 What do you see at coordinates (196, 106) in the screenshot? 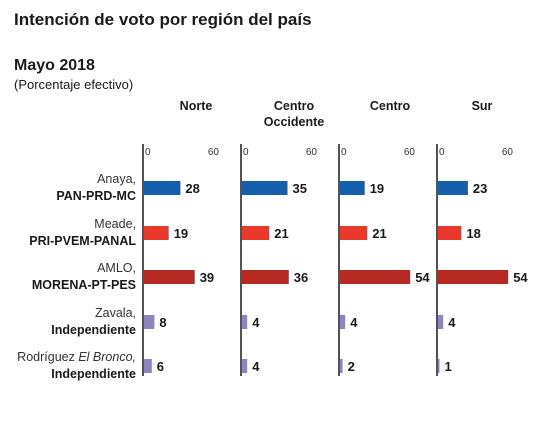
I see `panel-header-0-line-0: Norte` at bounding box center [196, 106].